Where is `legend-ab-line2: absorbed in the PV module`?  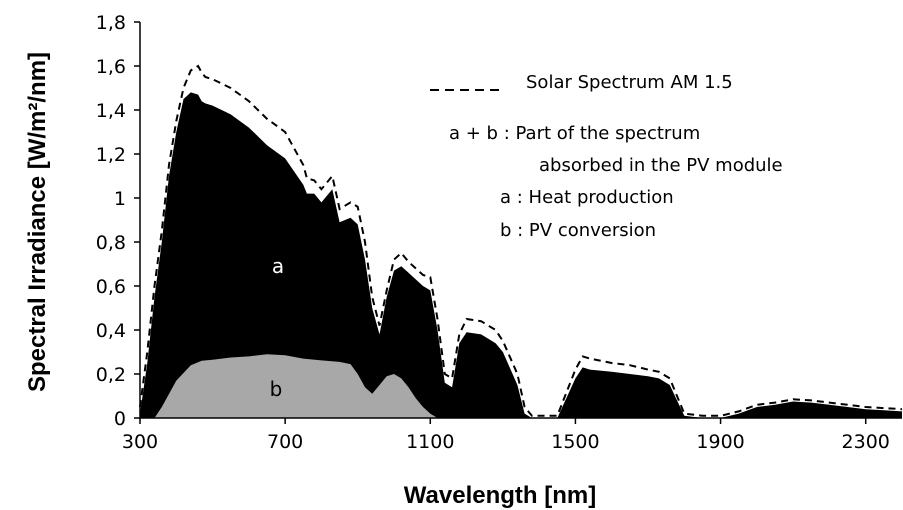
legend-ab-line2: absorbed in the PV module is located at coordinates (661, 165).